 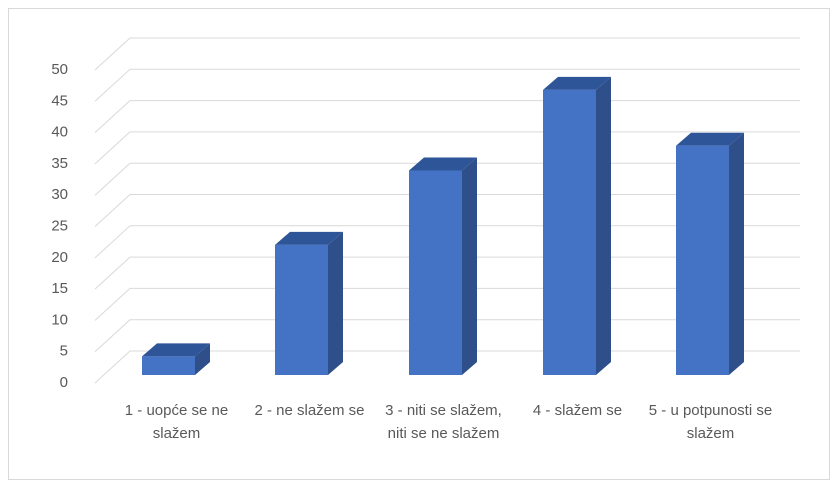 What do you see at coordinates (59, 288) in the screenshot?
I see `y-tick-label: 15` at bounding box center [59, 288].